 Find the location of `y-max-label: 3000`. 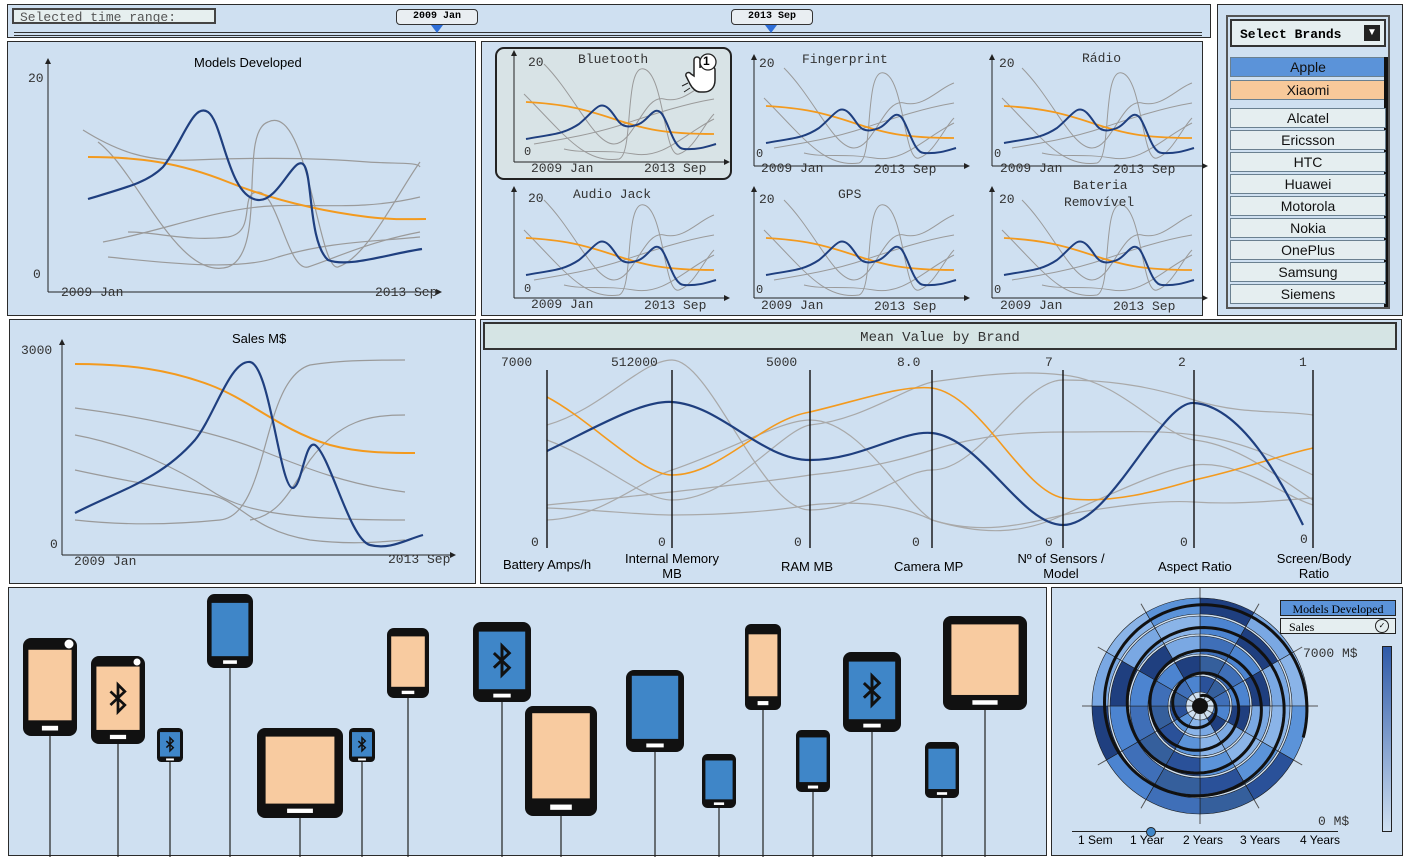

y-max-label: 3000 is located at coordinates (37, 350).